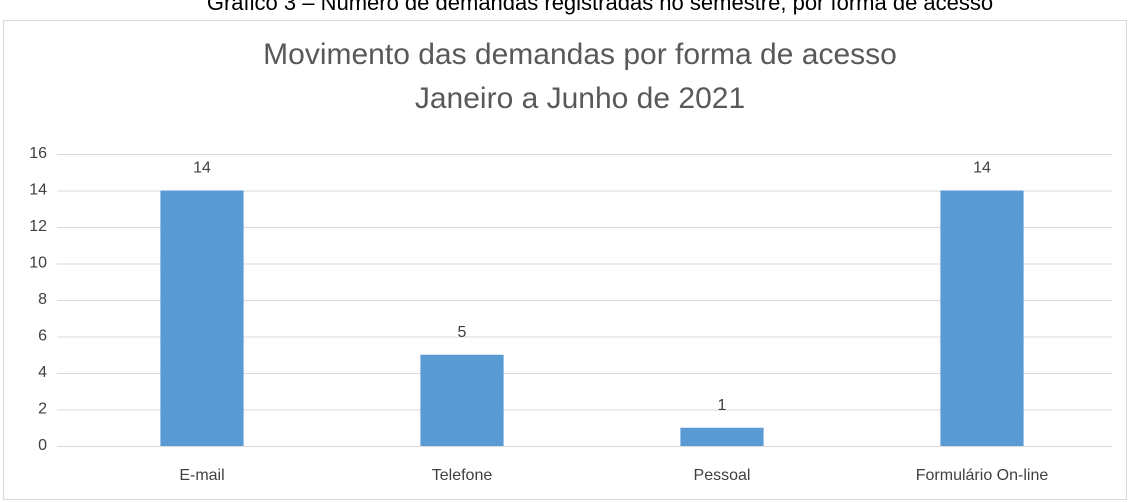 The image size is (1130, 502). What do you see at coordinates (42, 336) in the screenshot?
I see `y-tick-label: 6` at bounding box center [42, 336].